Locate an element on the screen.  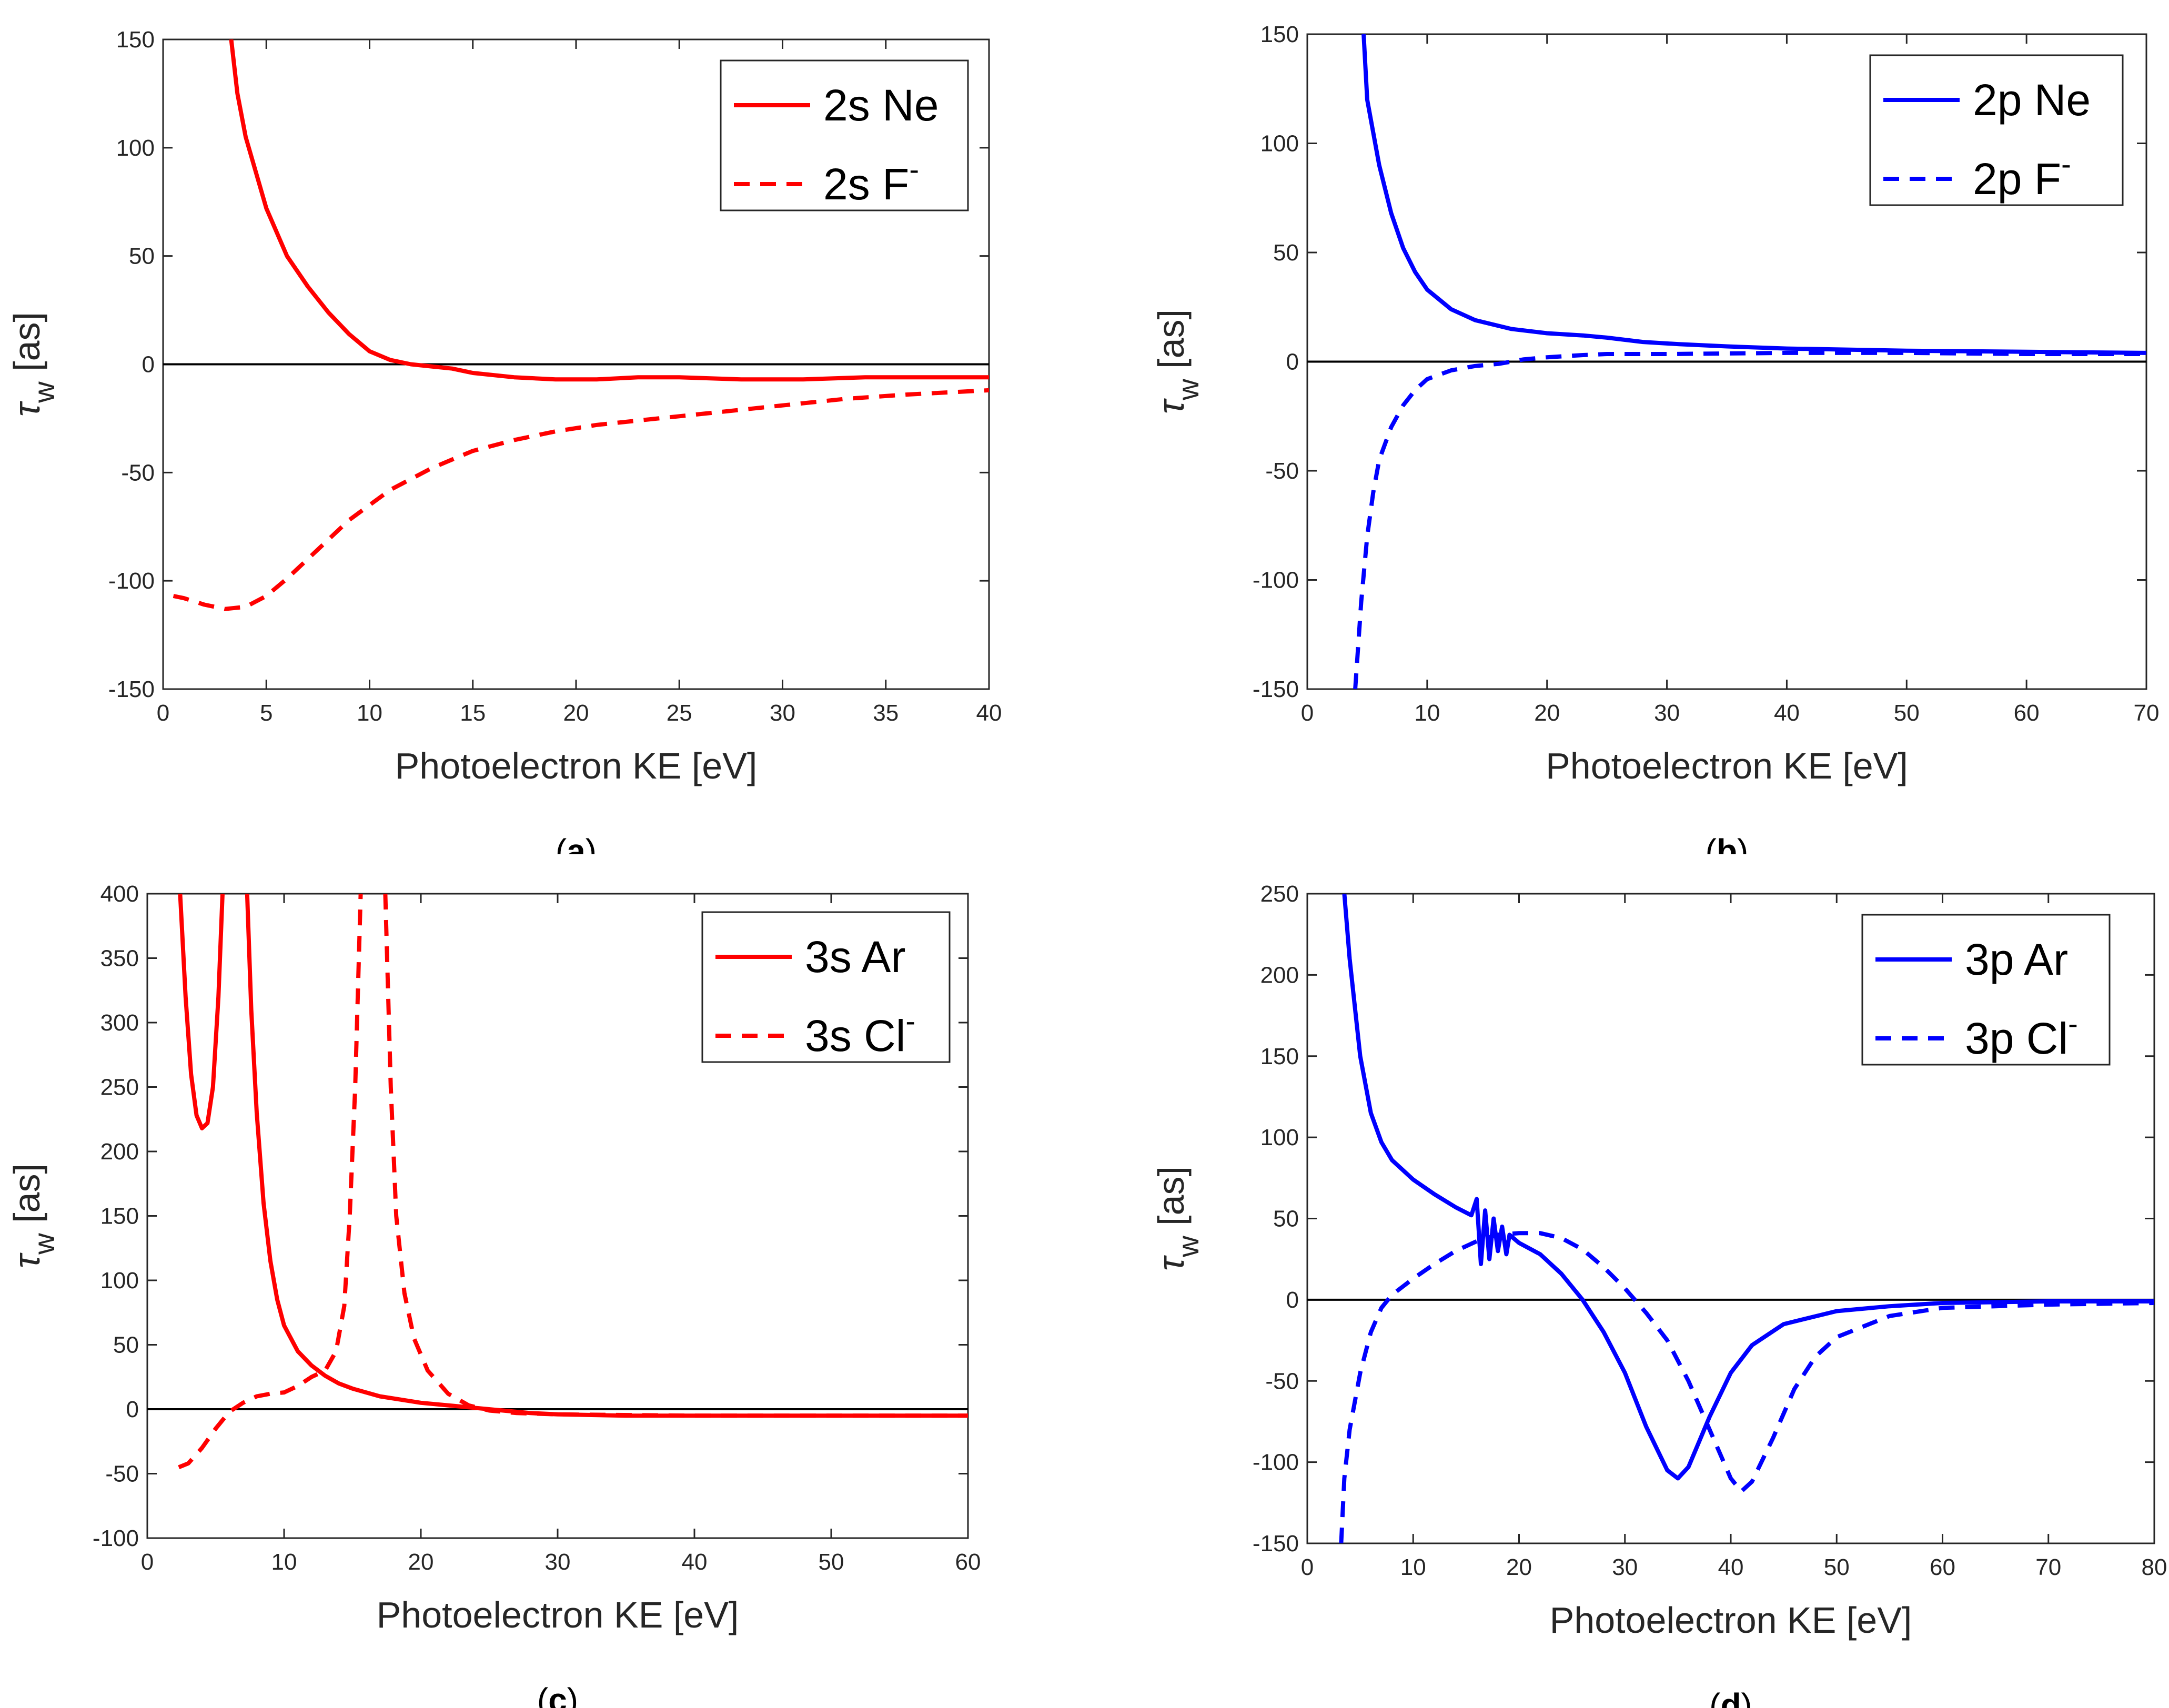
x-tick-label: 15 is located at coordinates (473, 713).